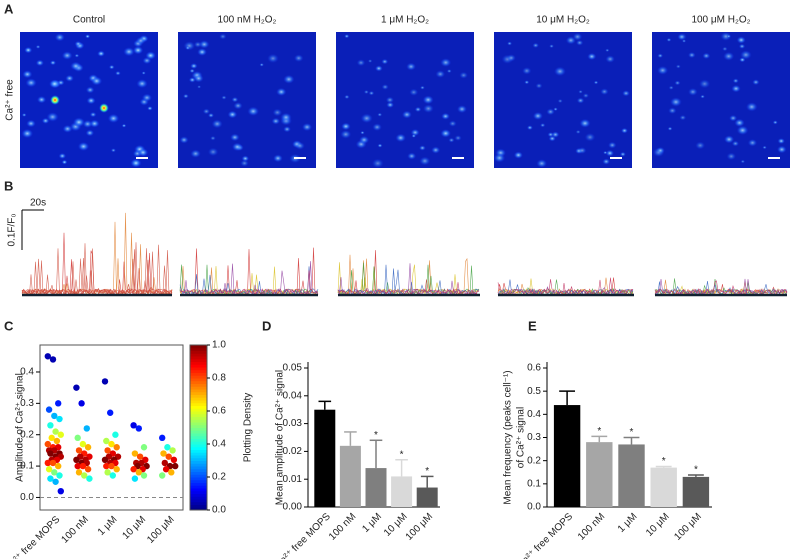 This screenshot has height=559, width=791. What do you see at coordinates (720, 20) in the screenshot?
I see `condition-title: 100 μM H₂O₂` at bounding box center [720, 20].